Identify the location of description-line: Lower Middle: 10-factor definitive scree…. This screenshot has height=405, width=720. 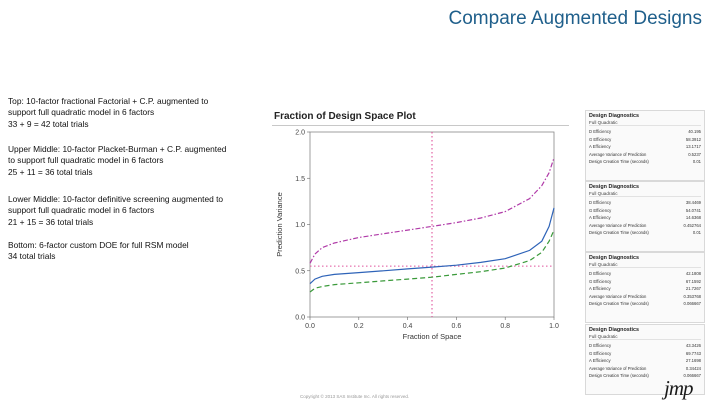
(116, 199).